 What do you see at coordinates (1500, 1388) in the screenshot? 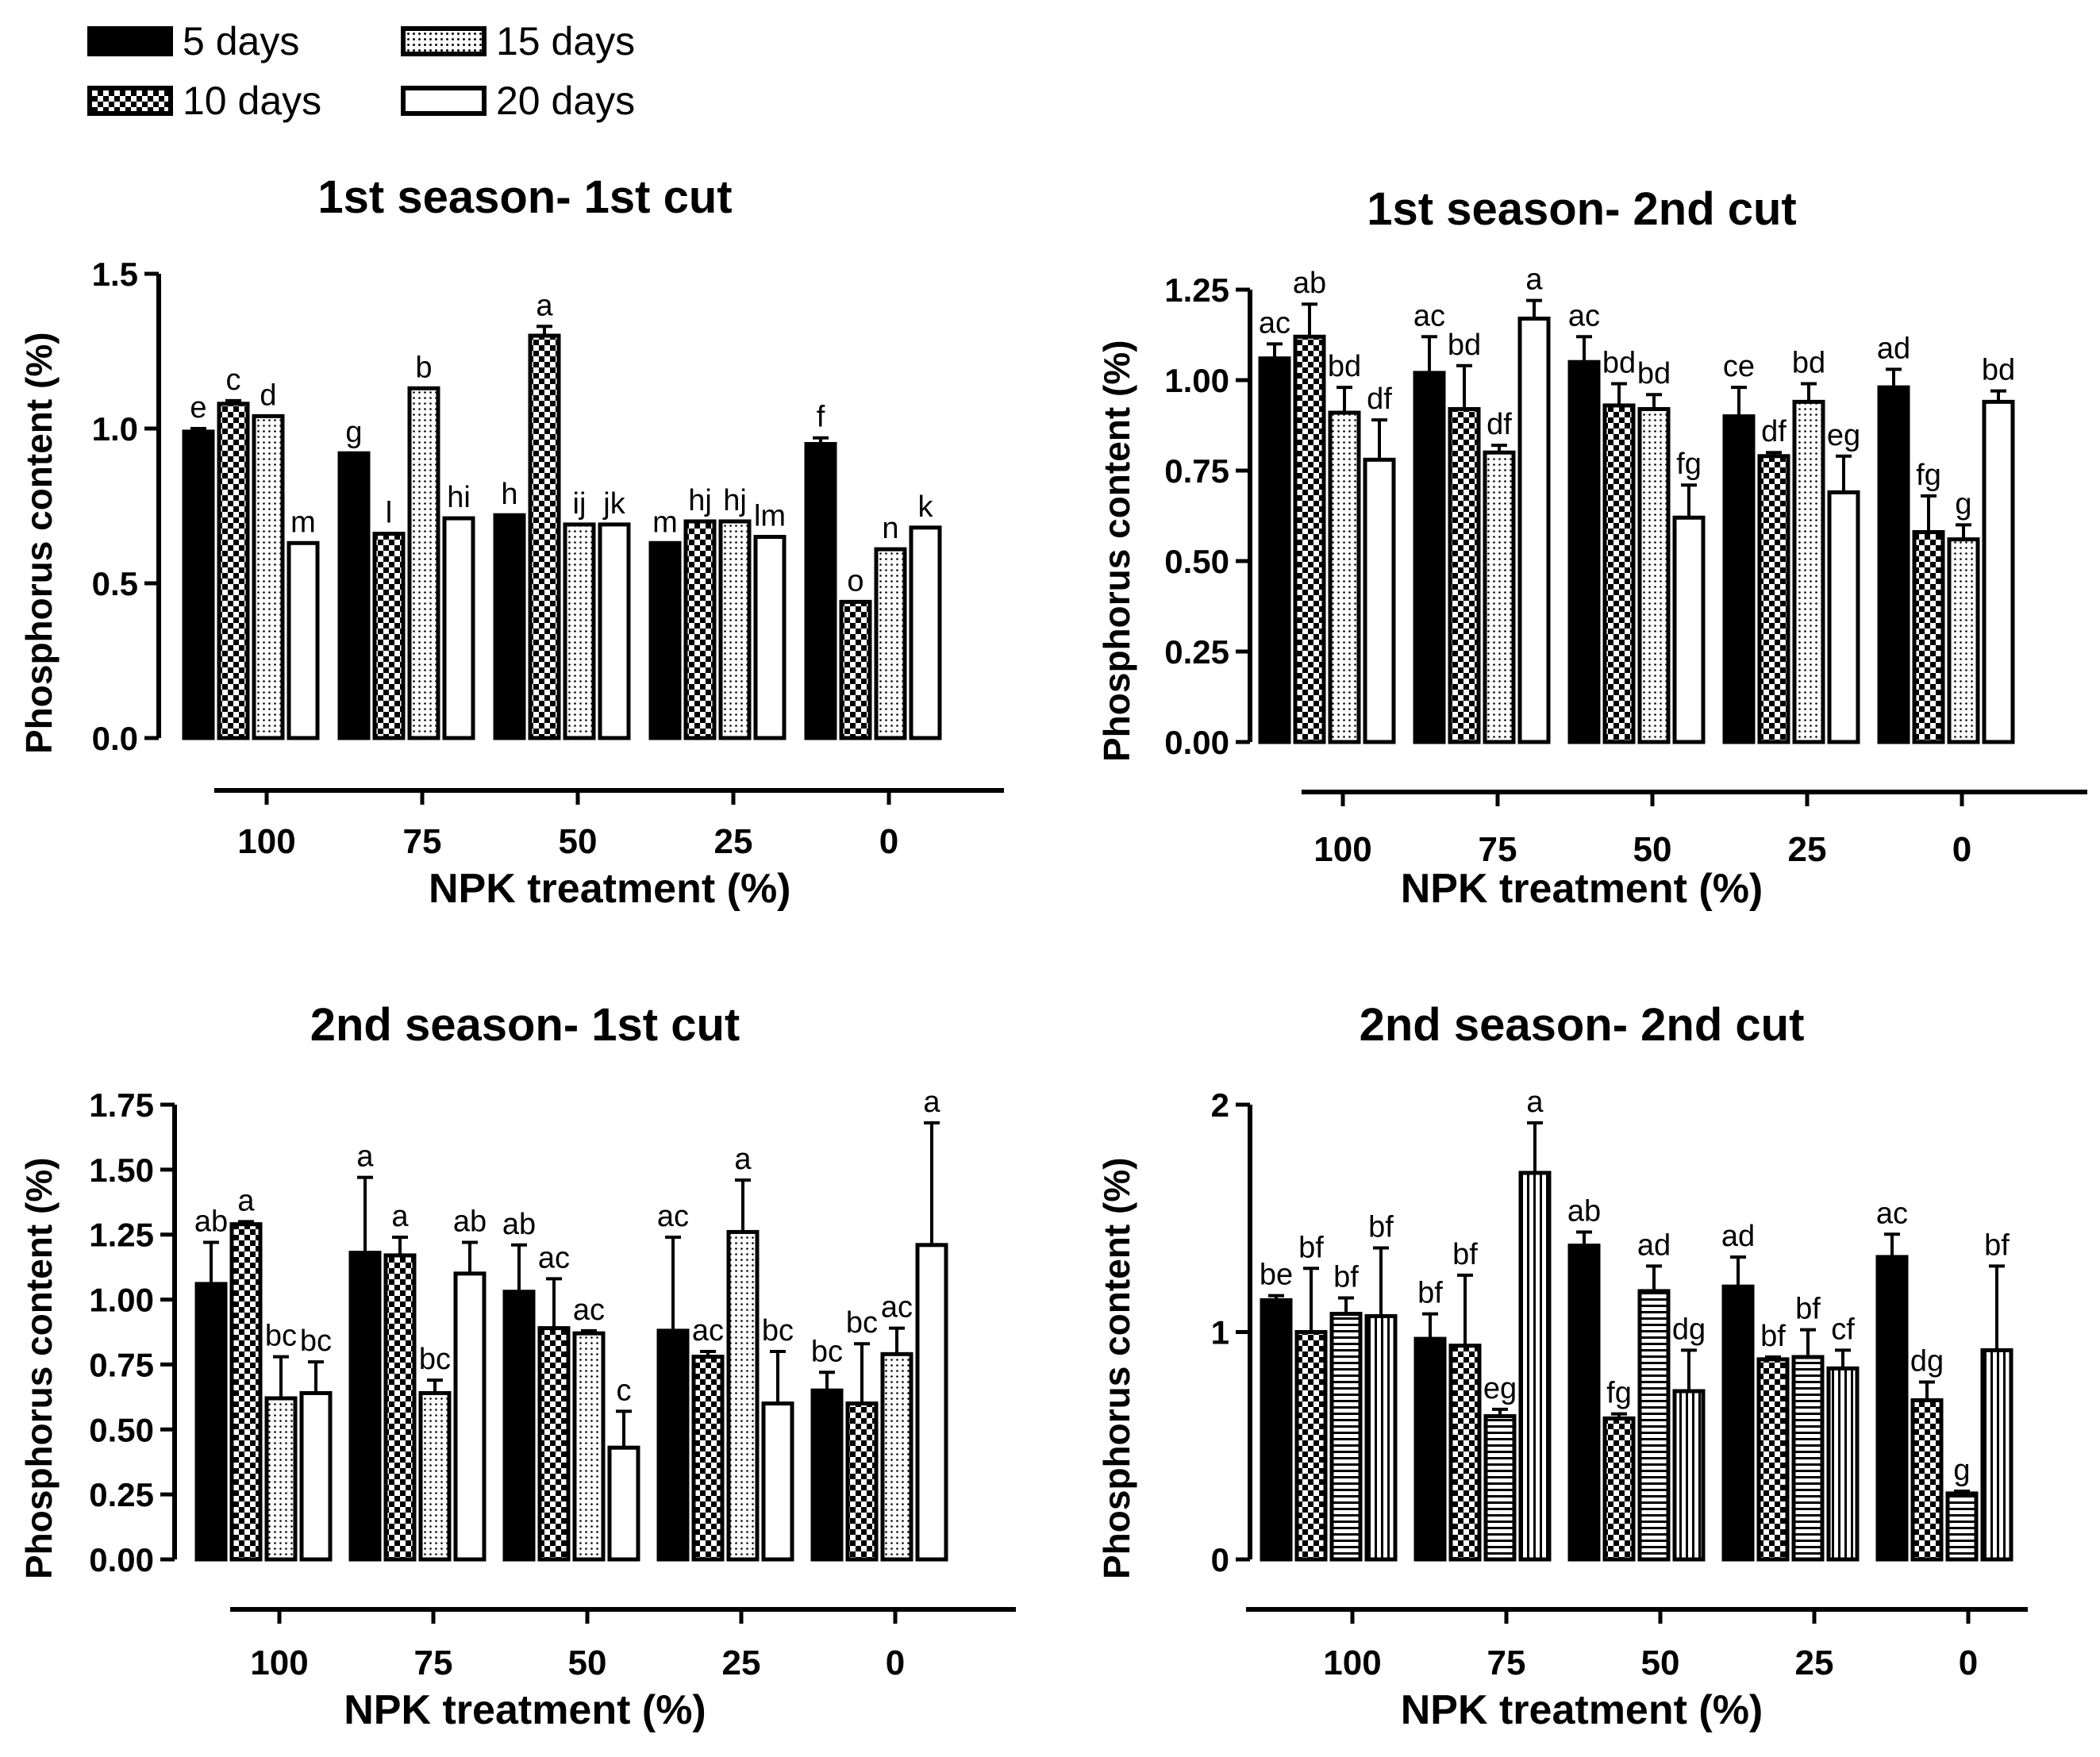
I see `significance-letter: eg` at bounding box center [1500, 1388].